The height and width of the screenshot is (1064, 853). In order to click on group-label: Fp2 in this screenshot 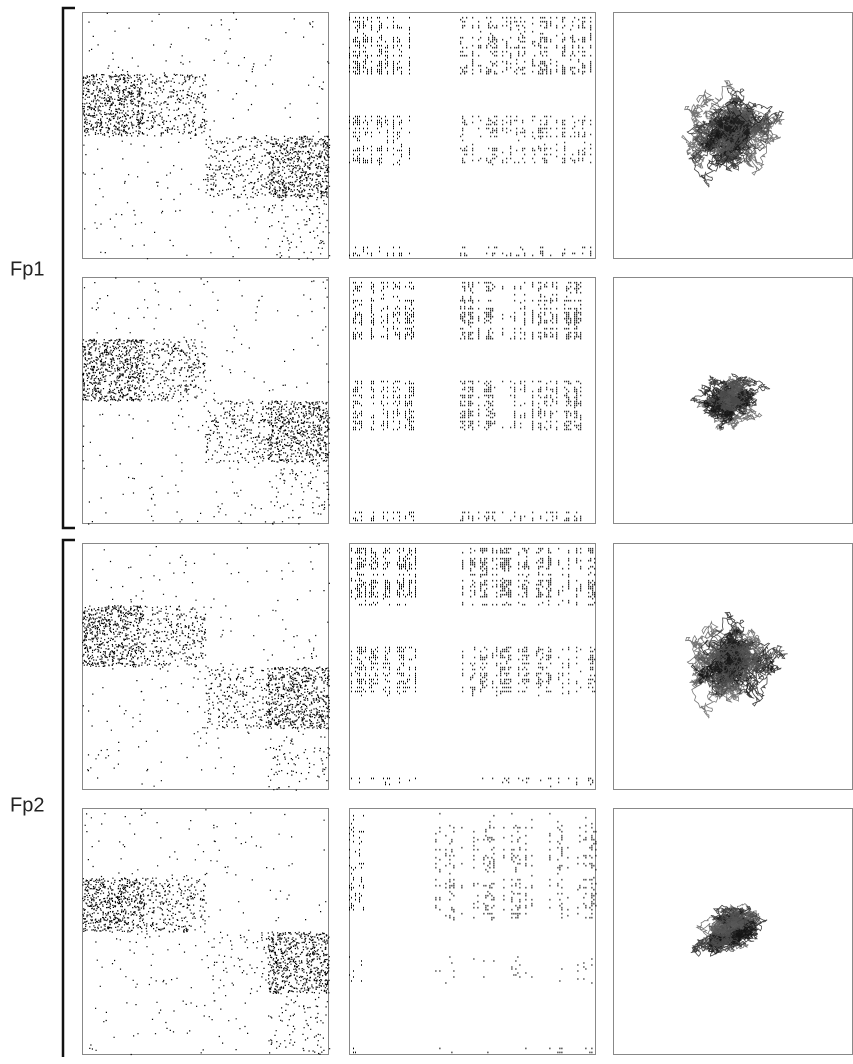, I will do `click(27, 805)`.